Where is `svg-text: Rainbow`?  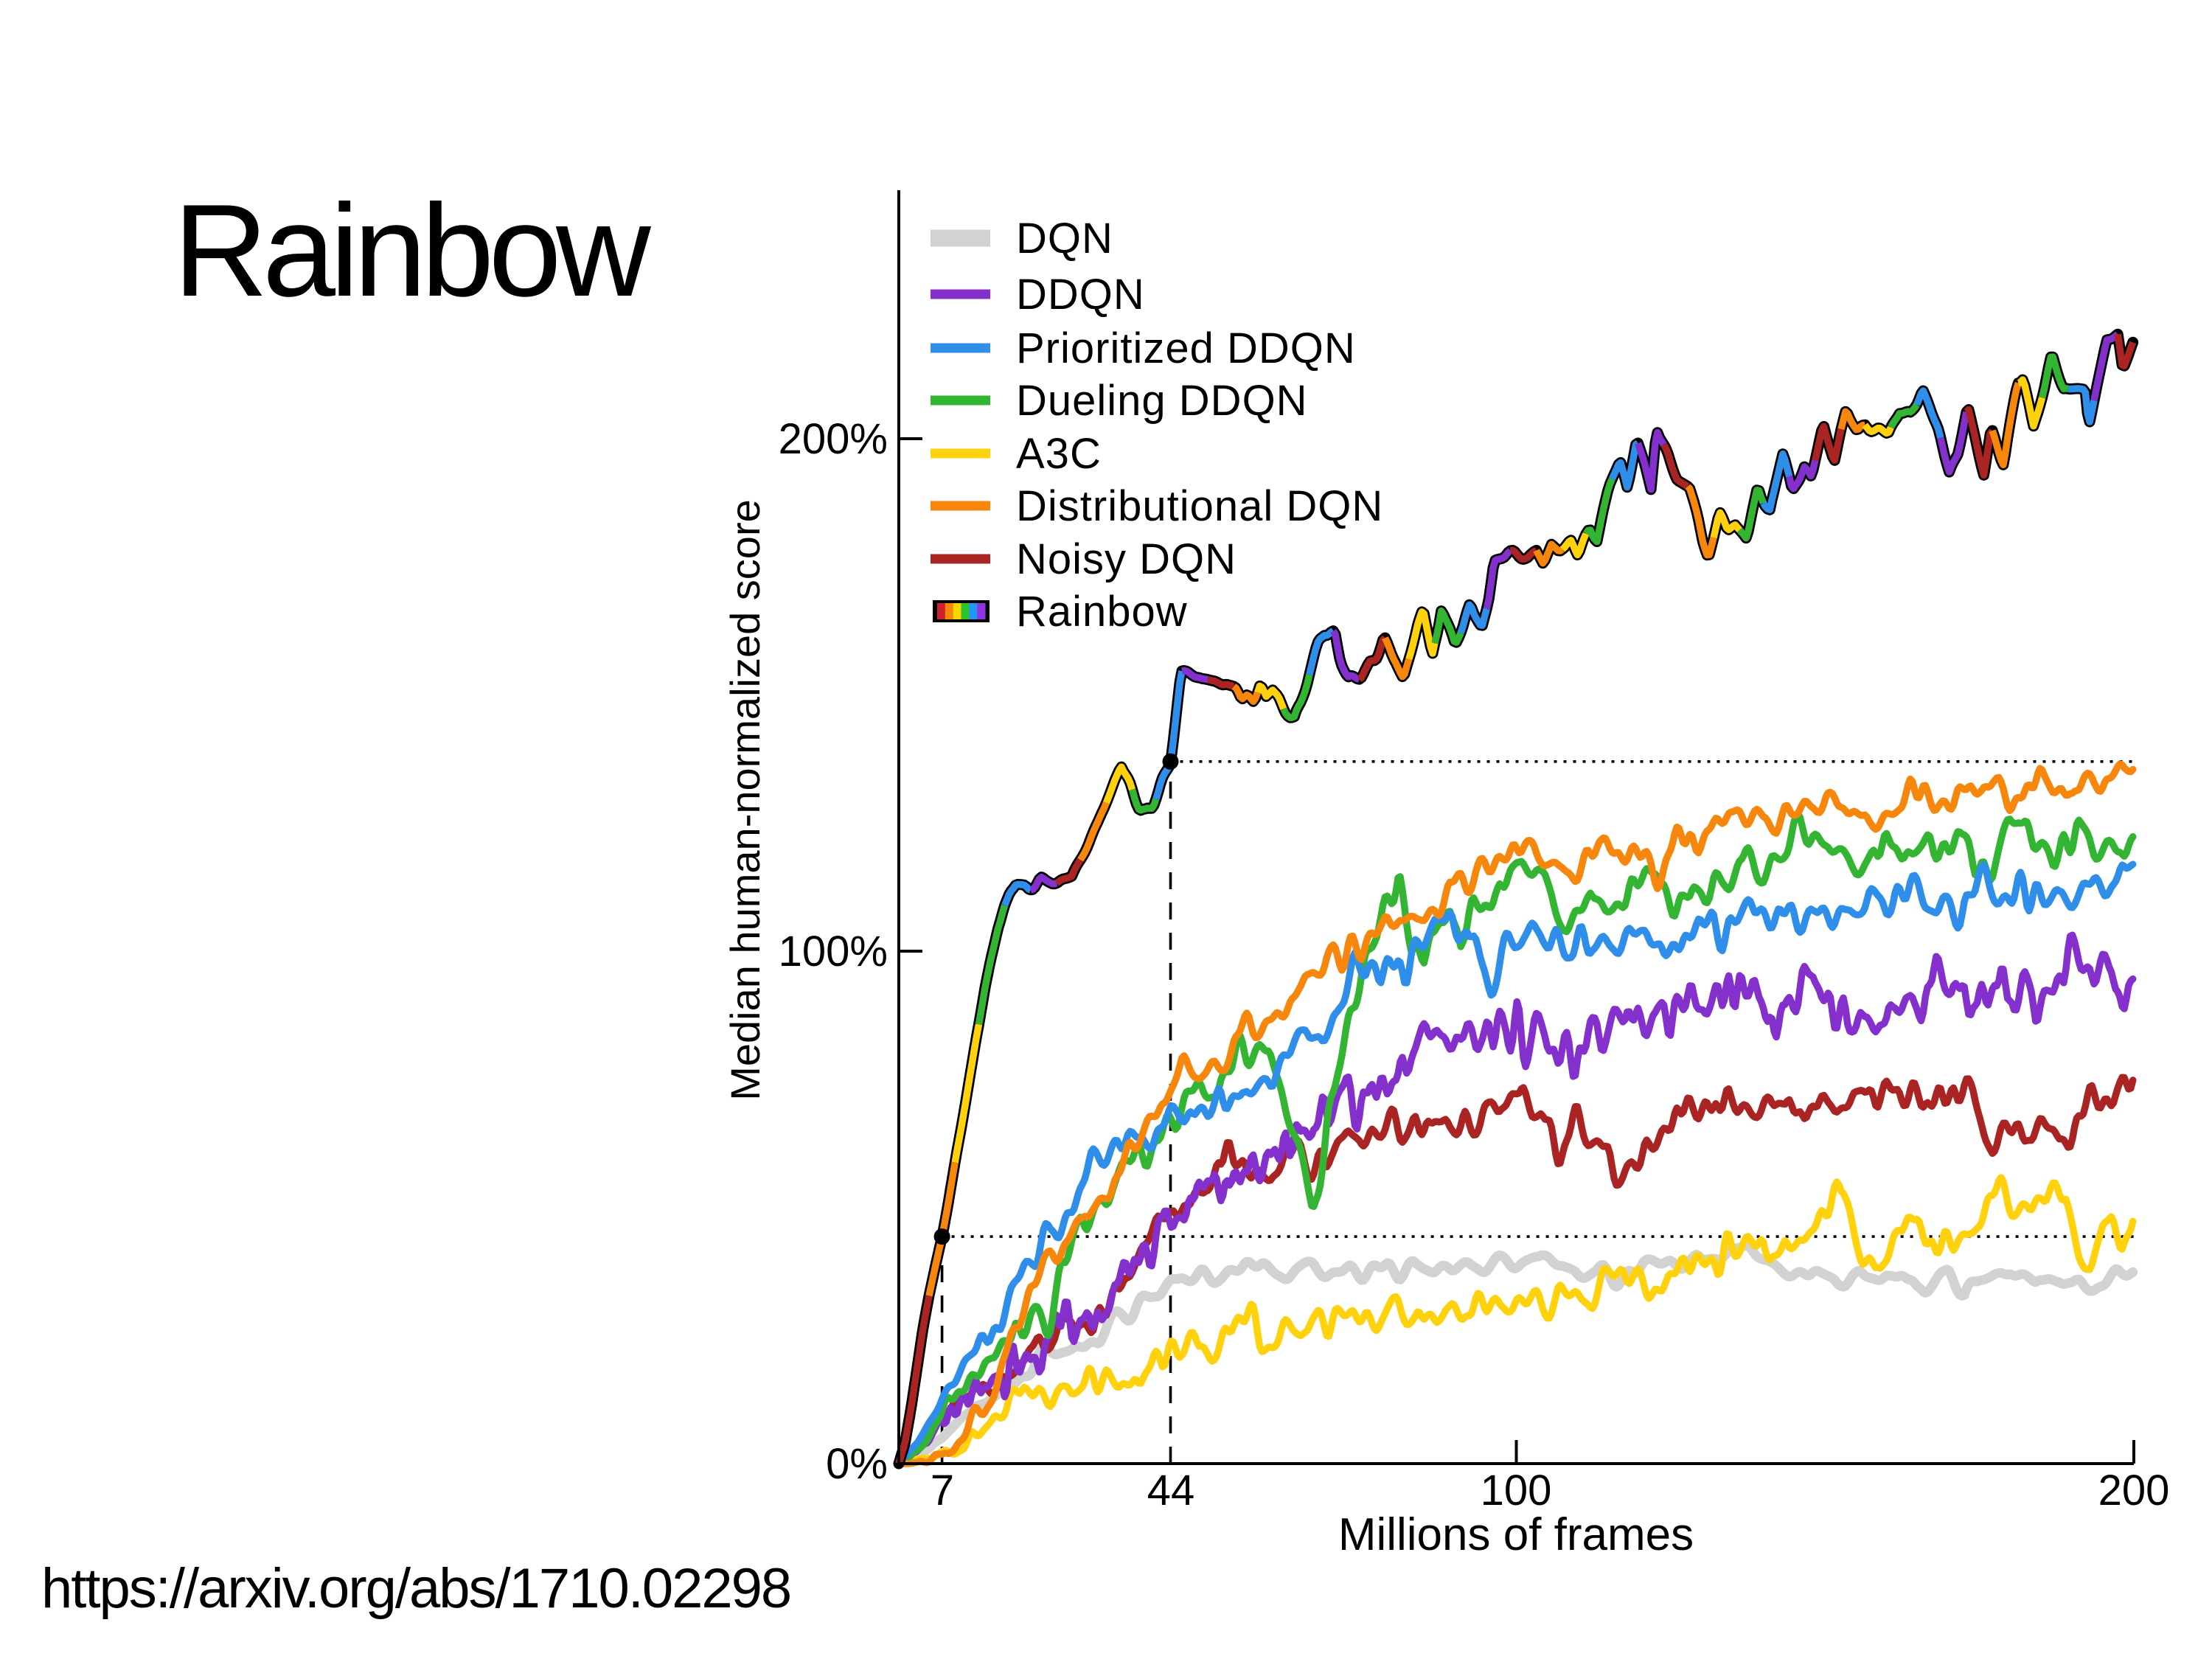 svg-text: Rainbow is located at coordinates (1102, 612).